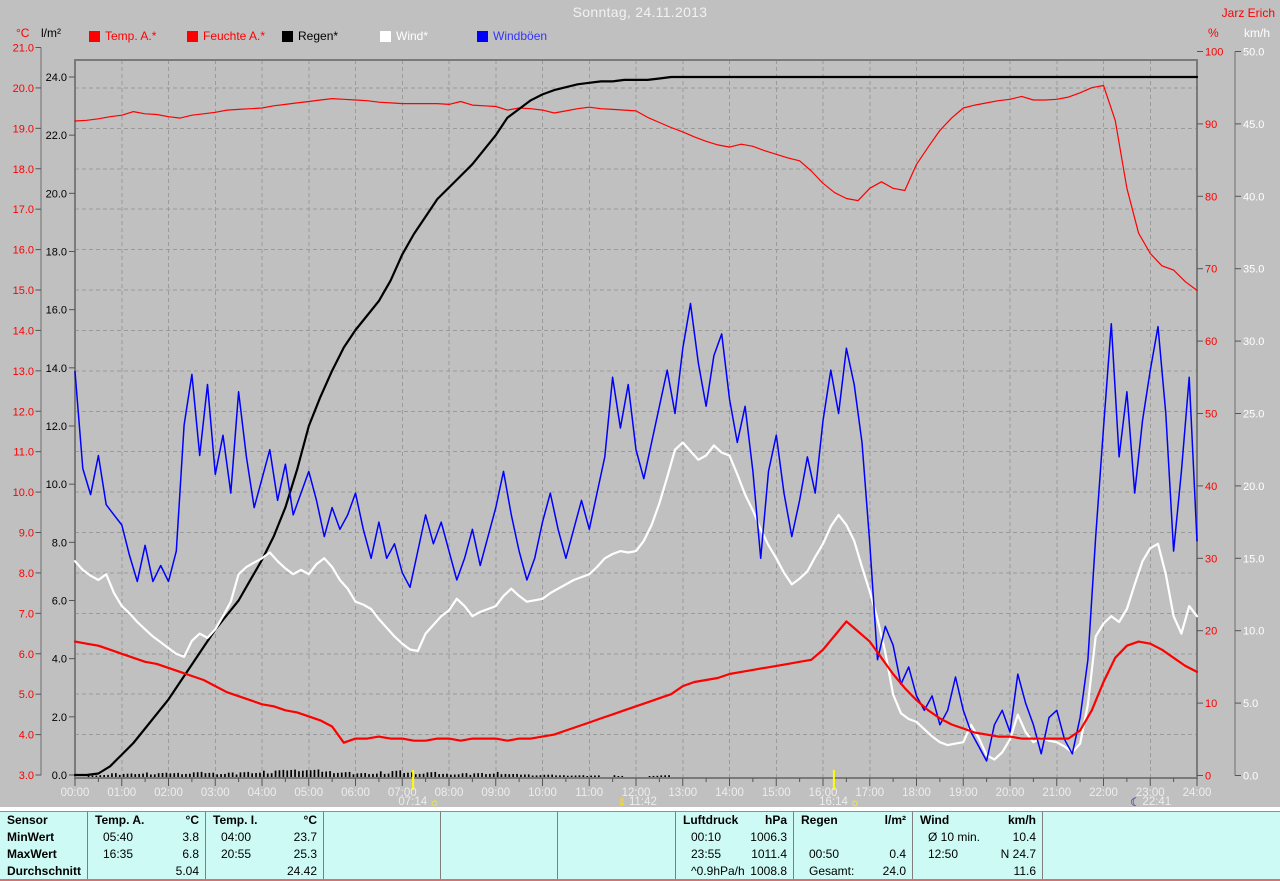  Describe the element at coordinates (305, 854) in the screenshot. I see `cell-value: 25.3` at that location.